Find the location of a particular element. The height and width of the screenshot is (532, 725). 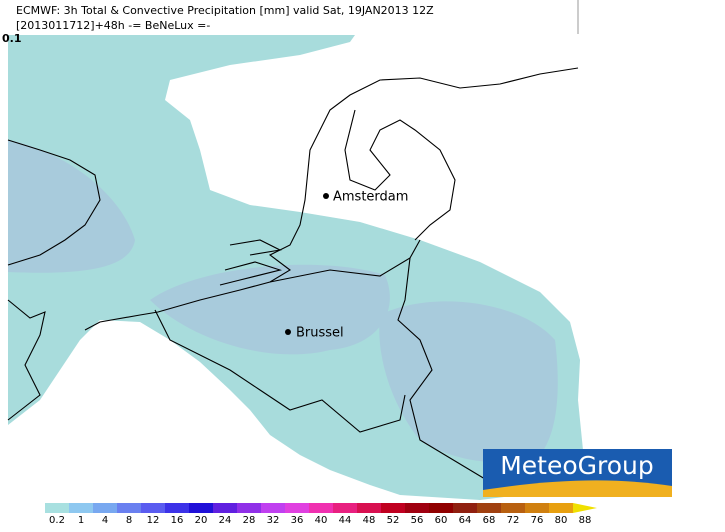

colorbar-label: 76 is located at coordinates (537, 520).